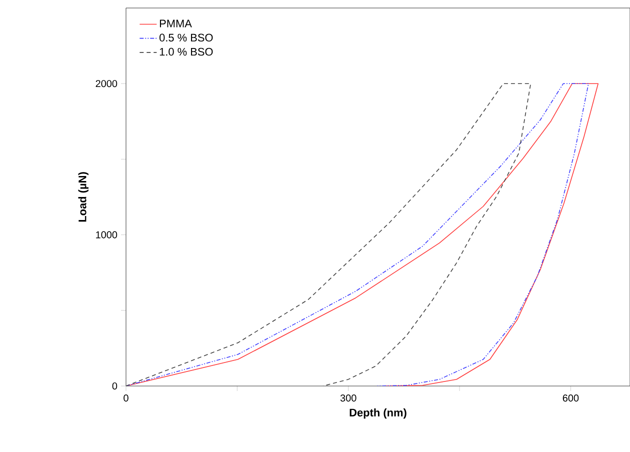 This screenshot has width=630, height=452. Describe the element at coordinates (348, 398) in the screenshot. I see `x-tick-label: 300` at that location.